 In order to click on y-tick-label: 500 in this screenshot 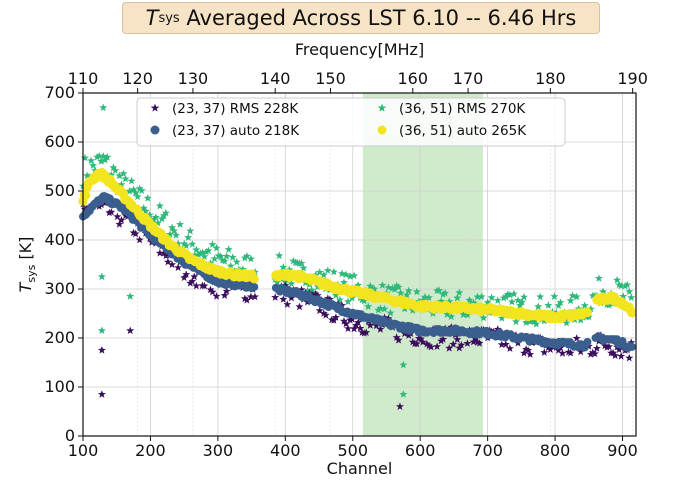, I will do `click(59, 190)`.